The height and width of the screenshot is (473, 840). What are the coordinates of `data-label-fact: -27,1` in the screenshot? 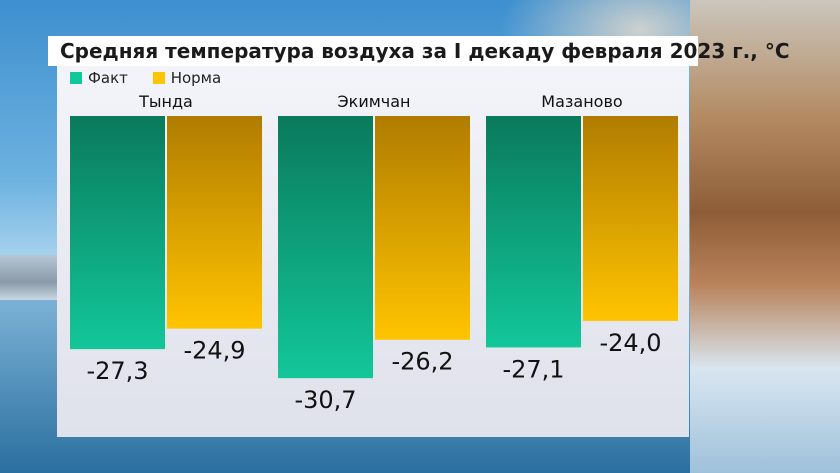 It's located at (533, 369).